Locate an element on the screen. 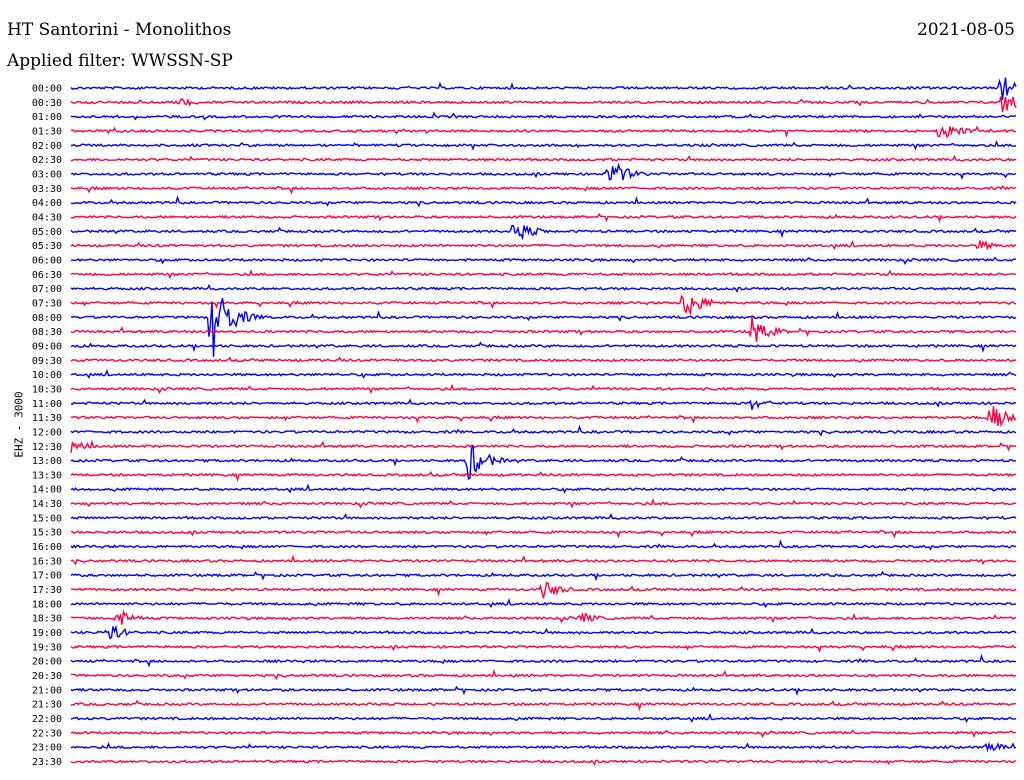  tick-label: 08:00 is located at coordinates (47, 318).